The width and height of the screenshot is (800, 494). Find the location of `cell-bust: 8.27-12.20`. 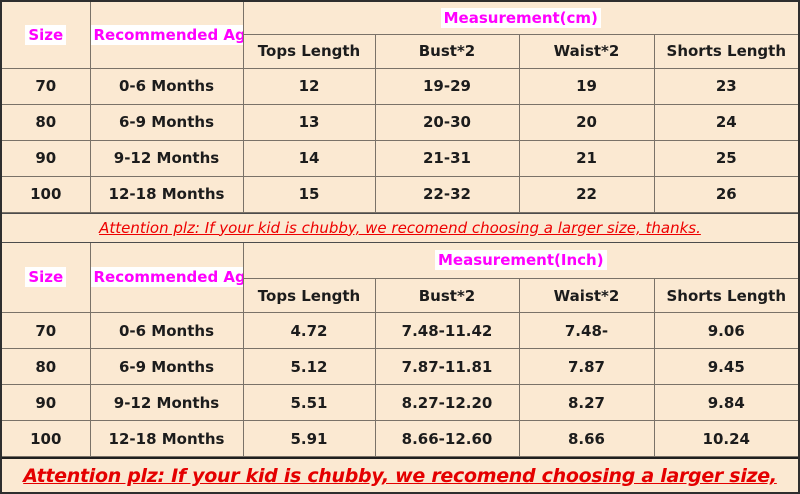

cell-bust: 8.27-12.20 is located at coordinates (447, 402).